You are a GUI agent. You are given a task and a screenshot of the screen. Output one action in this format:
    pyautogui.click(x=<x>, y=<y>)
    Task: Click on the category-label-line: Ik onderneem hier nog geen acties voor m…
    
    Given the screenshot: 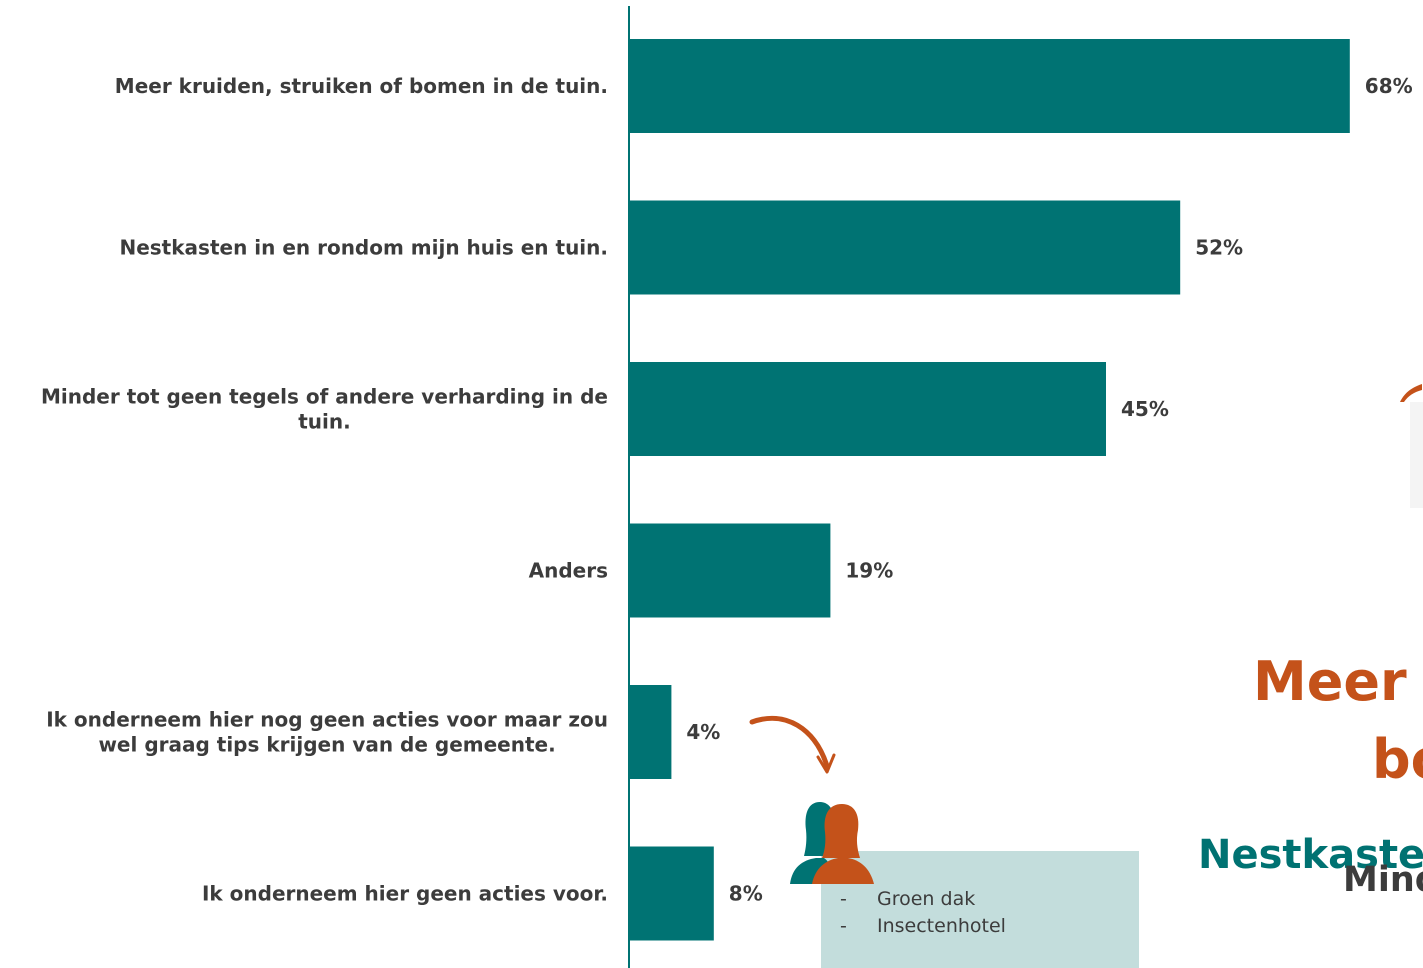 What is the action you would take?
    pyautogui.click(x=327, y=720)
    